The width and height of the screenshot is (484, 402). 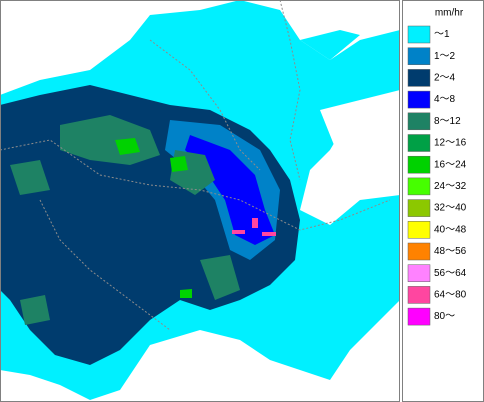 What do you see at coordinates (350, 160) in the screenshot?
I see `rain-light-patch` at bounding box center [350, 160].